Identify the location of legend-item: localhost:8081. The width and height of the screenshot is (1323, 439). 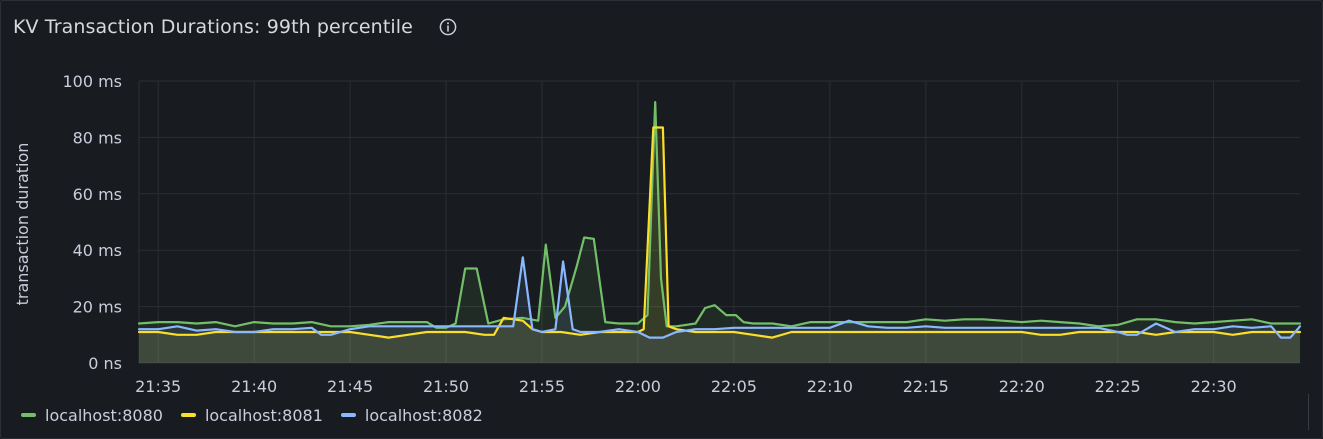
(251, 415).